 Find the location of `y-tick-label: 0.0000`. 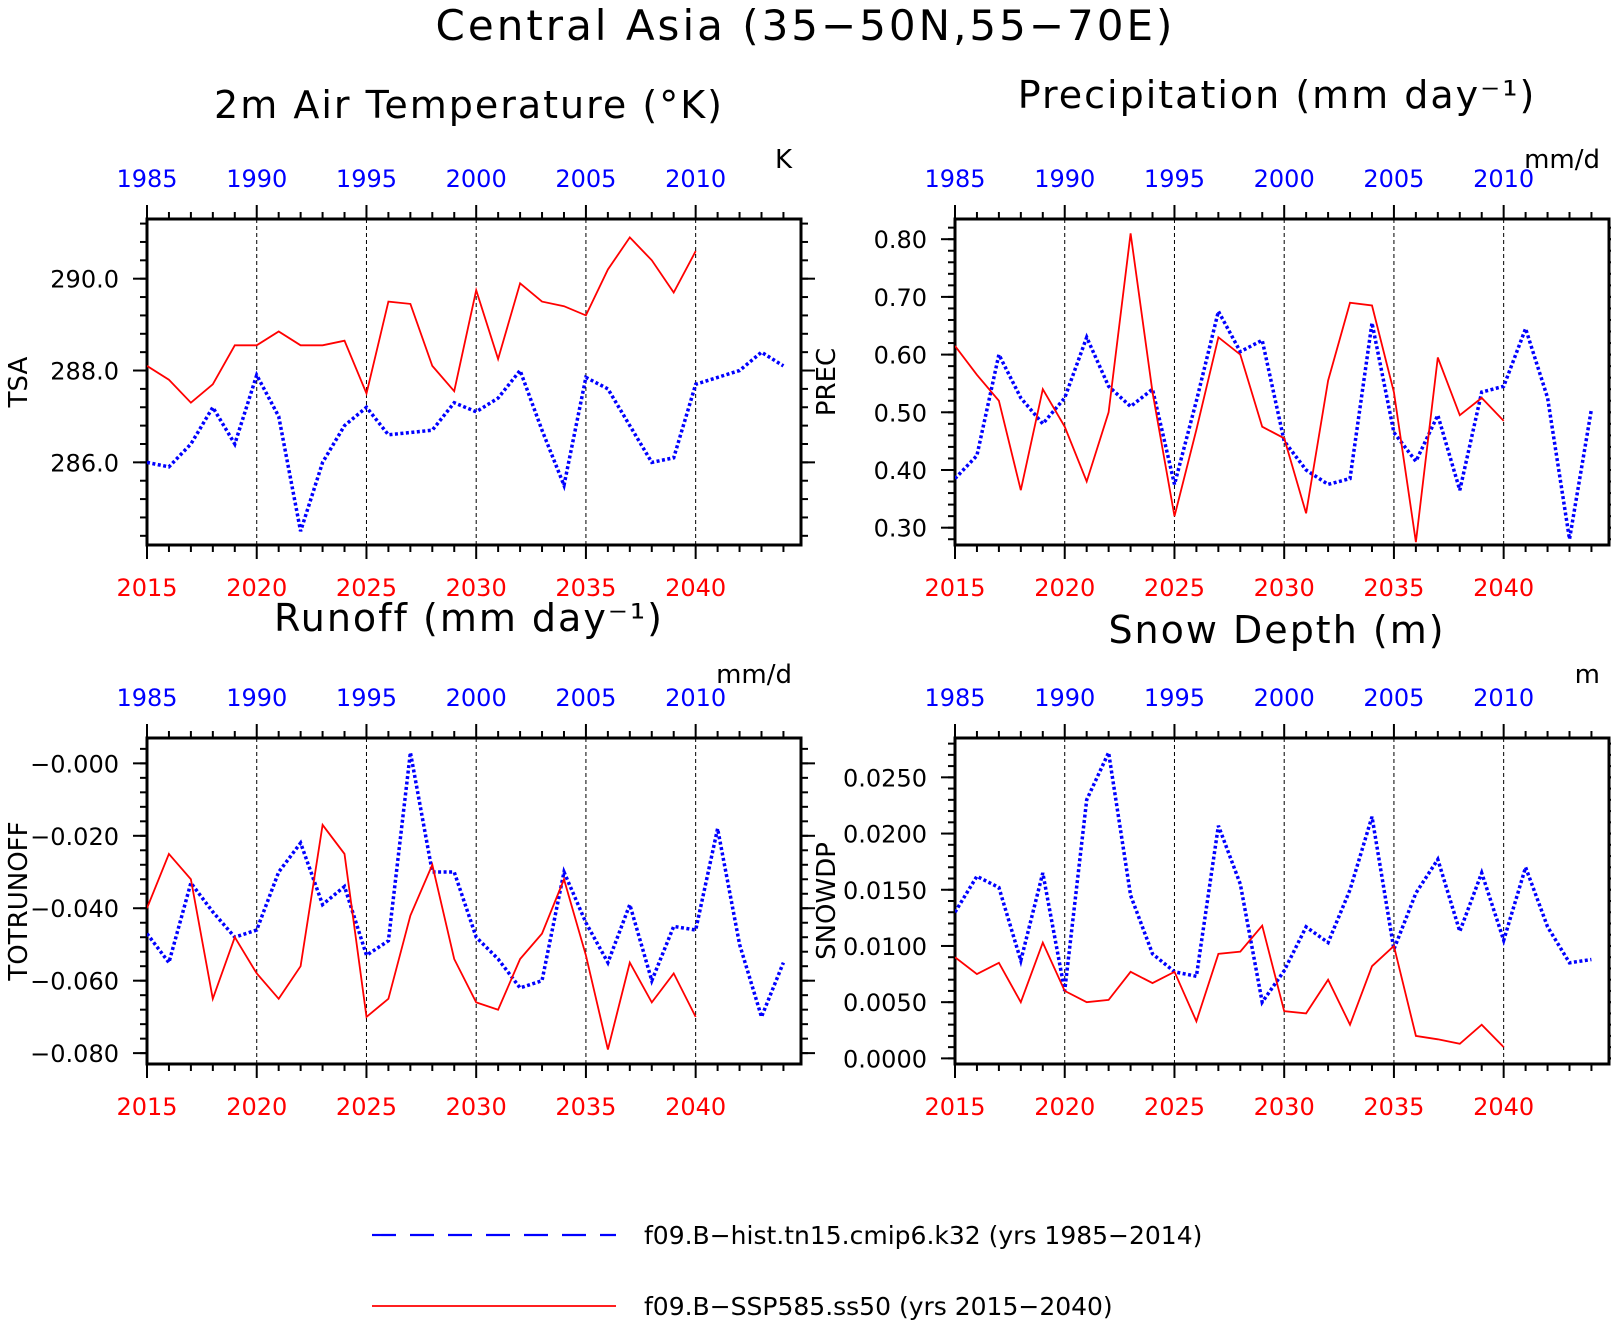

y-tick-label: 0.0000 is located at coordinates (885, 1059).